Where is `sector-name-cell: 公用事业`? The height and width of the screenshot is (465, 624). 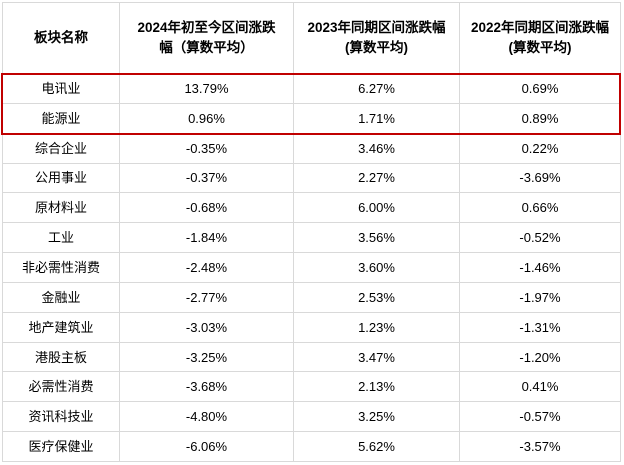
sector-name-cell: 公用事业 is located at coordinates (61, 178).